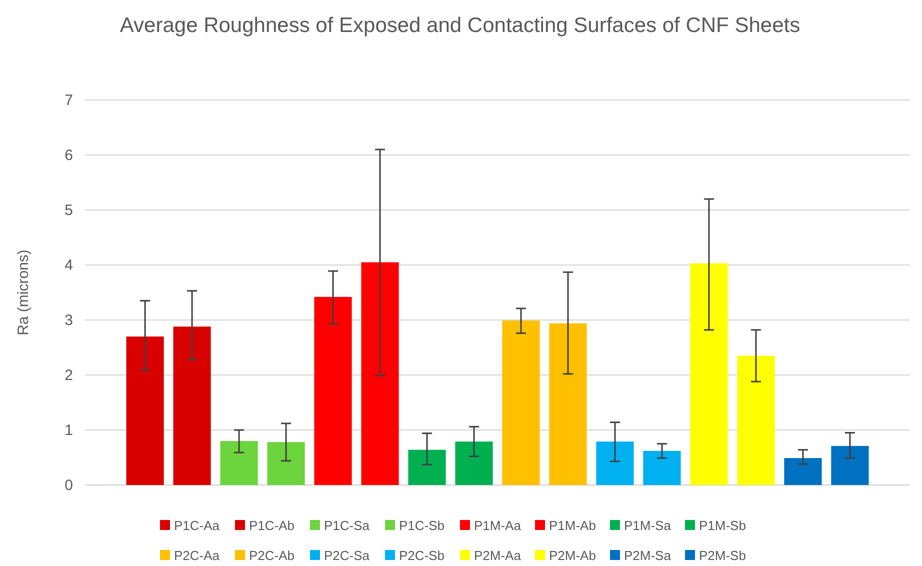  What do you see at coordinates (68, 320) in the screenshot?
I see `y-tick-label: 3` at bounding box center [68, 320].